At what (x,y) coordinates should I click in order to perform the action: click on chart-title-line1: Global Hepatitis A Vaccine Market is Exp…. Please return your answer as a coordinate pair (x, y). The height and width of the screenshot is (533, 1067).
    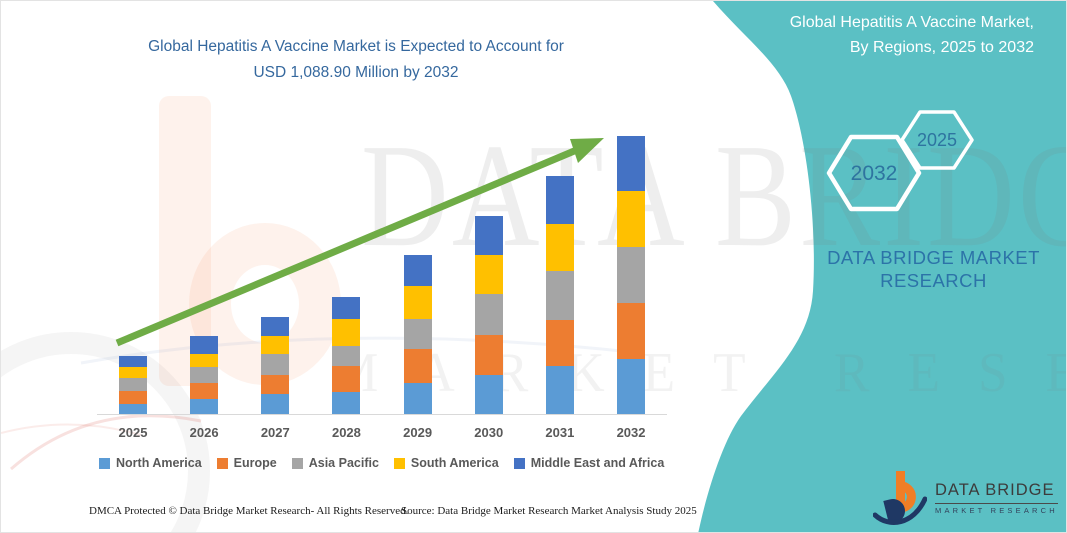
    Looking at the image, I should click on (356, 46).